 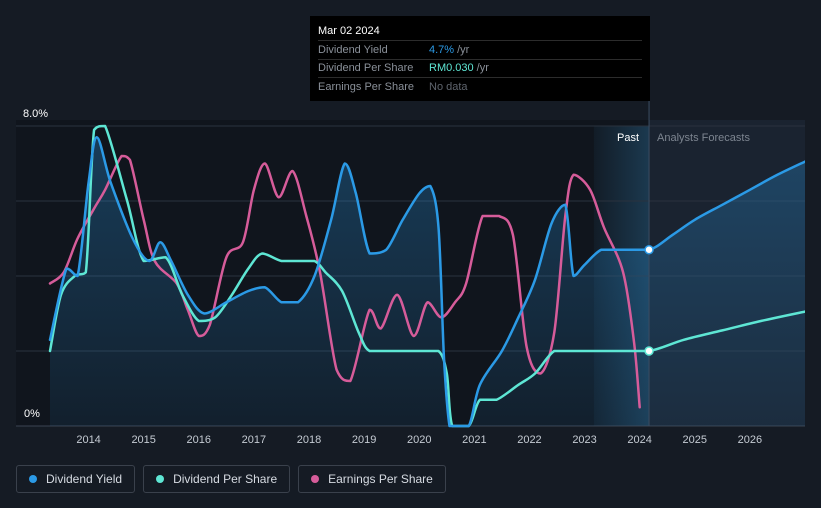 I want to click on tooltip-value: No data, so click(x=448, y=86).